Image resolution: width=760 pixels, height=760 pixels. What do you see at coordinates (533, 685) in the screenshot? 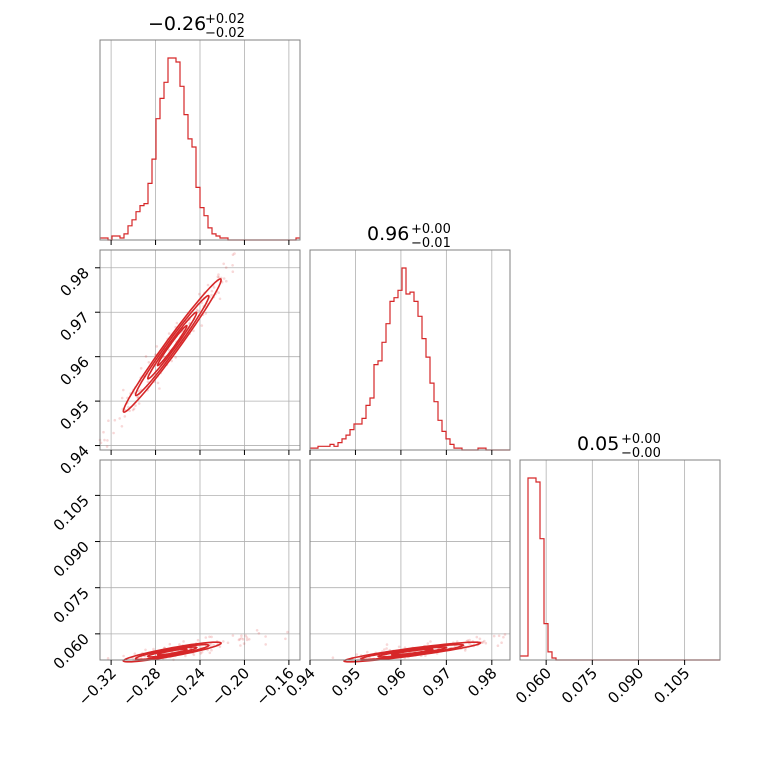
I see `x-tick-label: 0.060` at bounding box center [533, 685].